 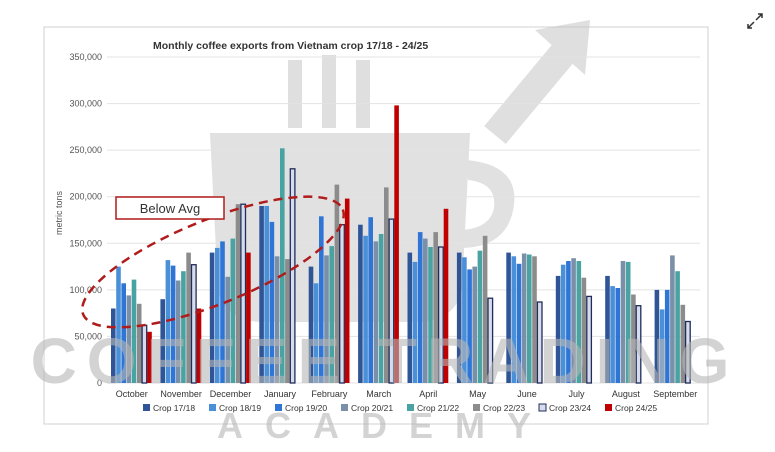 What do you see at coordinates (576, 394) in the screenshot?
I see `x-category-label: July` at bounding box center [576, 394].